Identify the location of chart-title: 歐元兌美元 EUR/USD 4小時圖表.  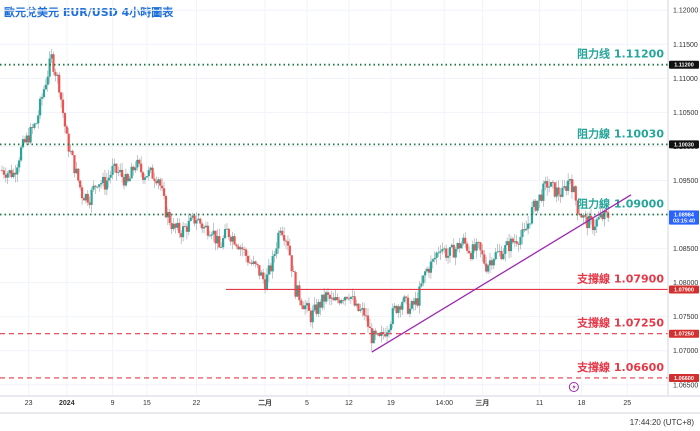
(89, 12).